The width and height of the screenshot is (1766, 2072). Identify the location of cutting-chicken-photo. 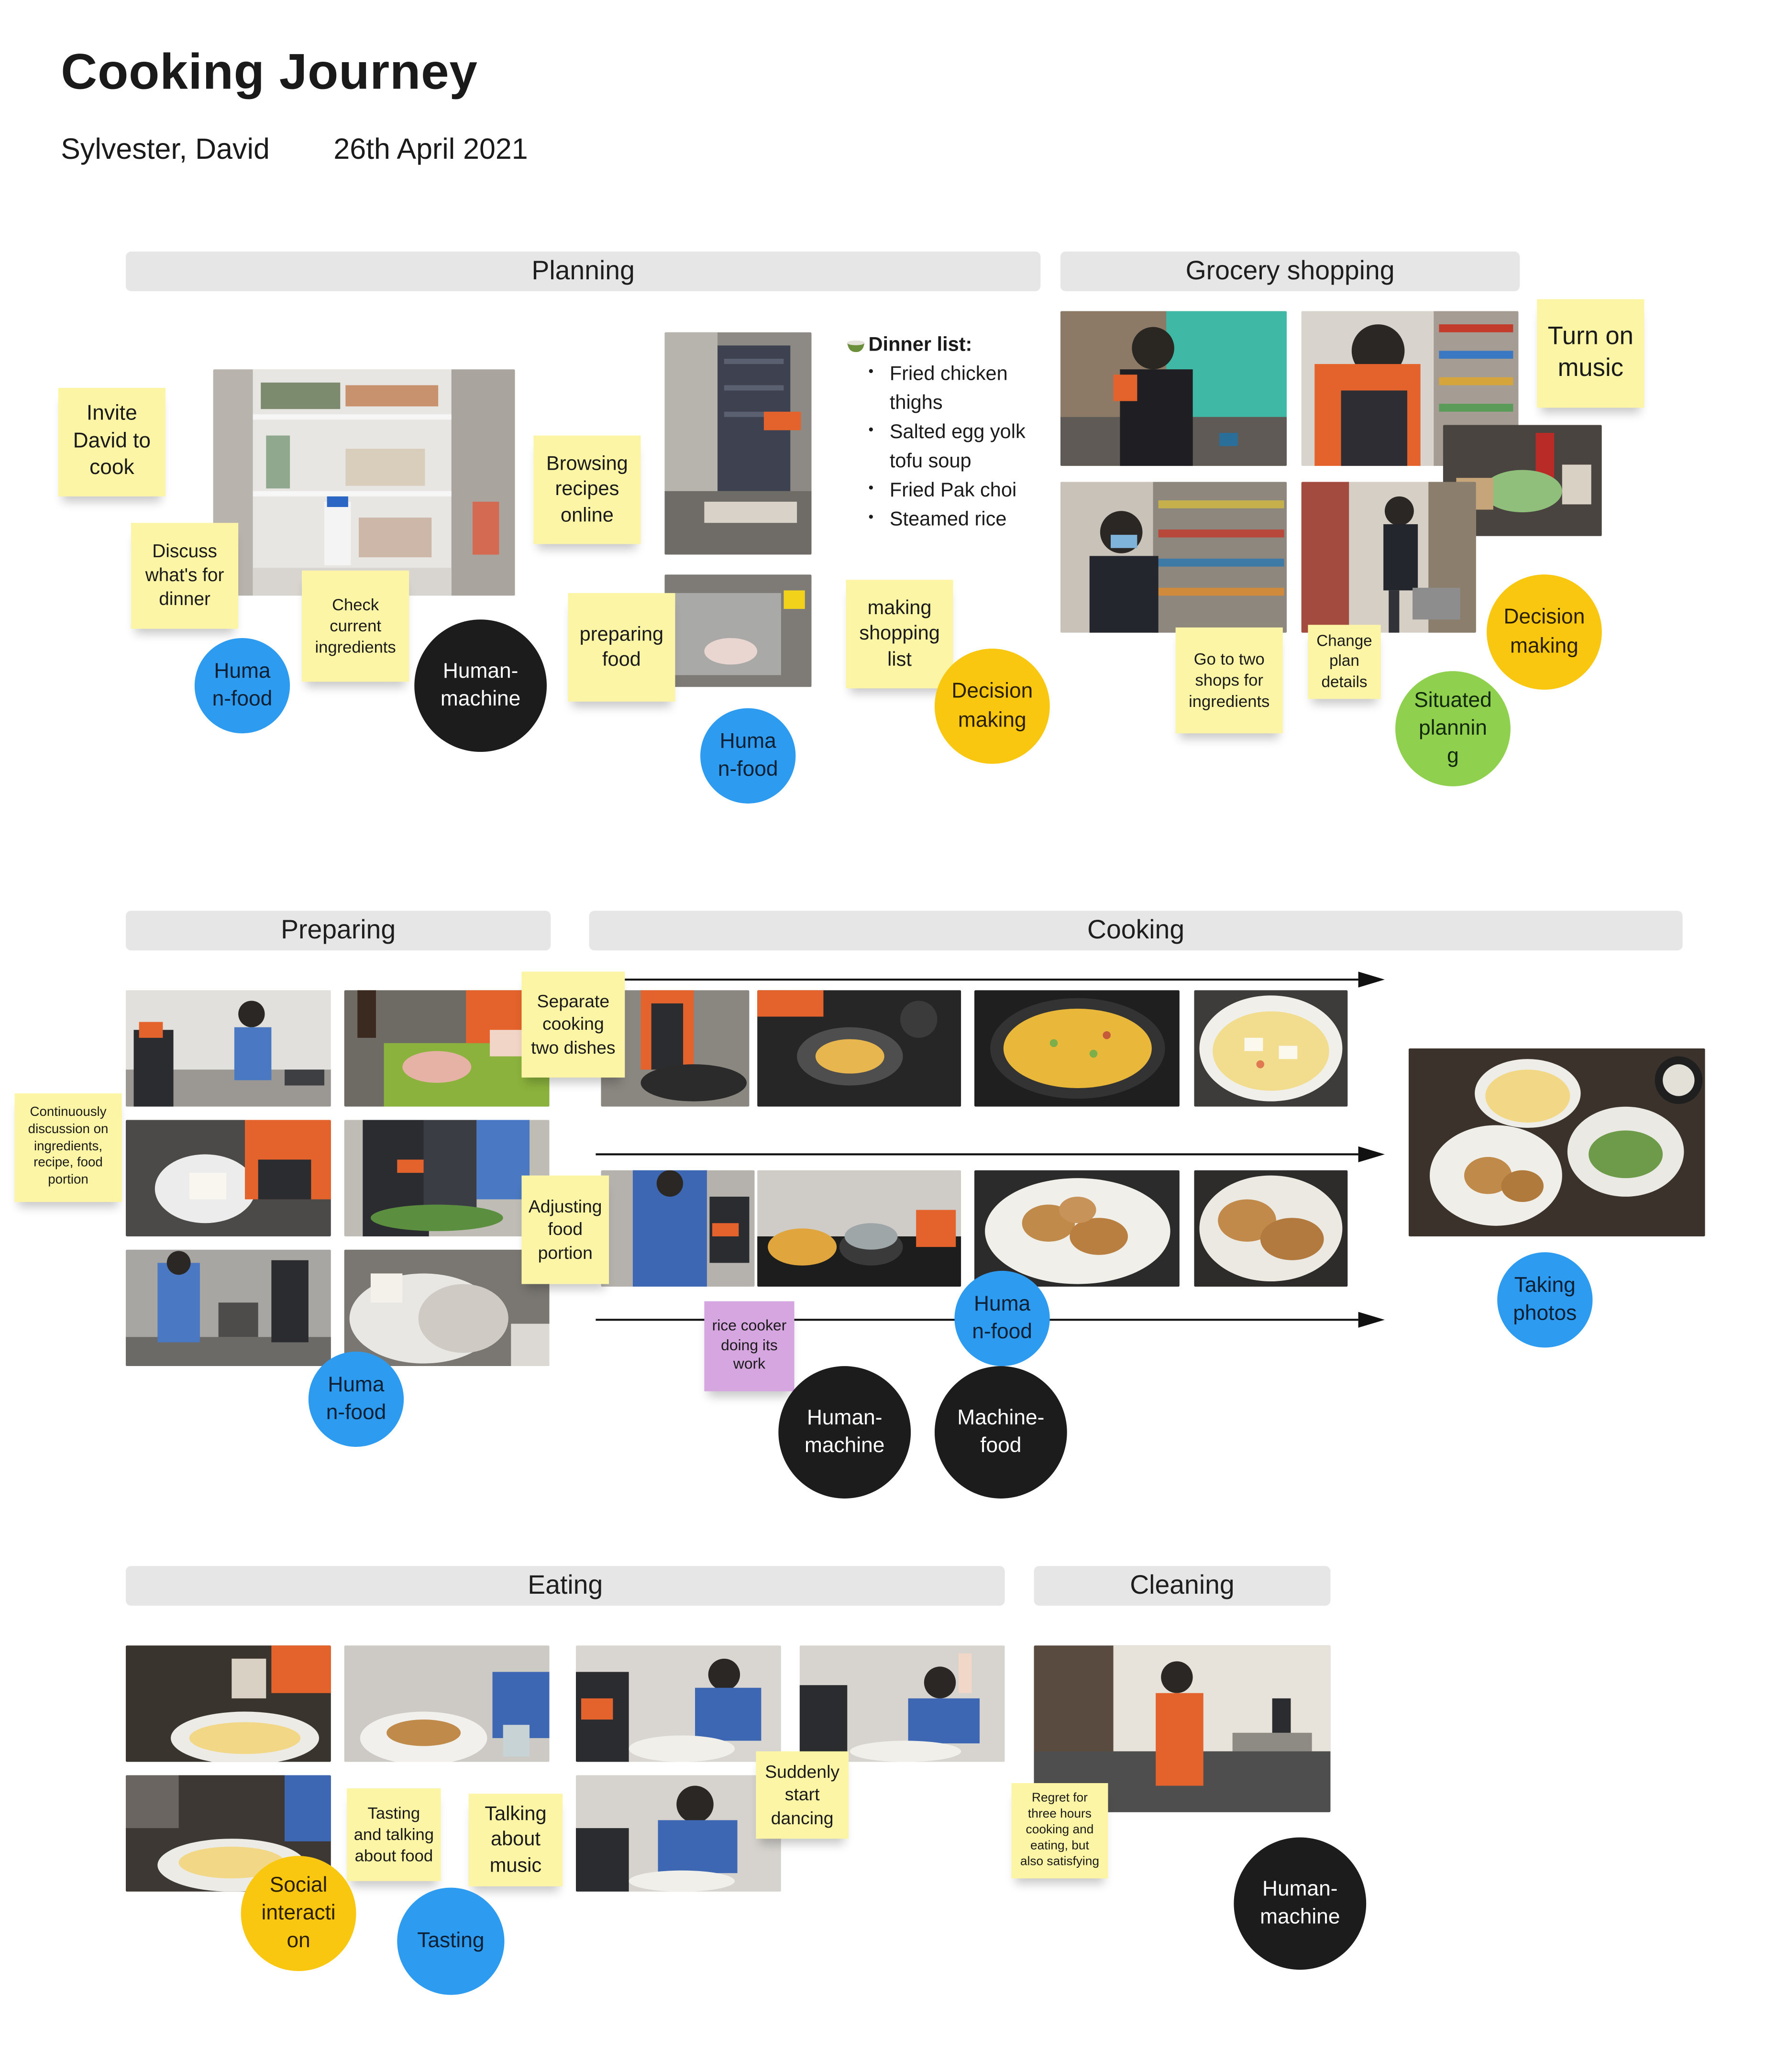
(447, 1048).